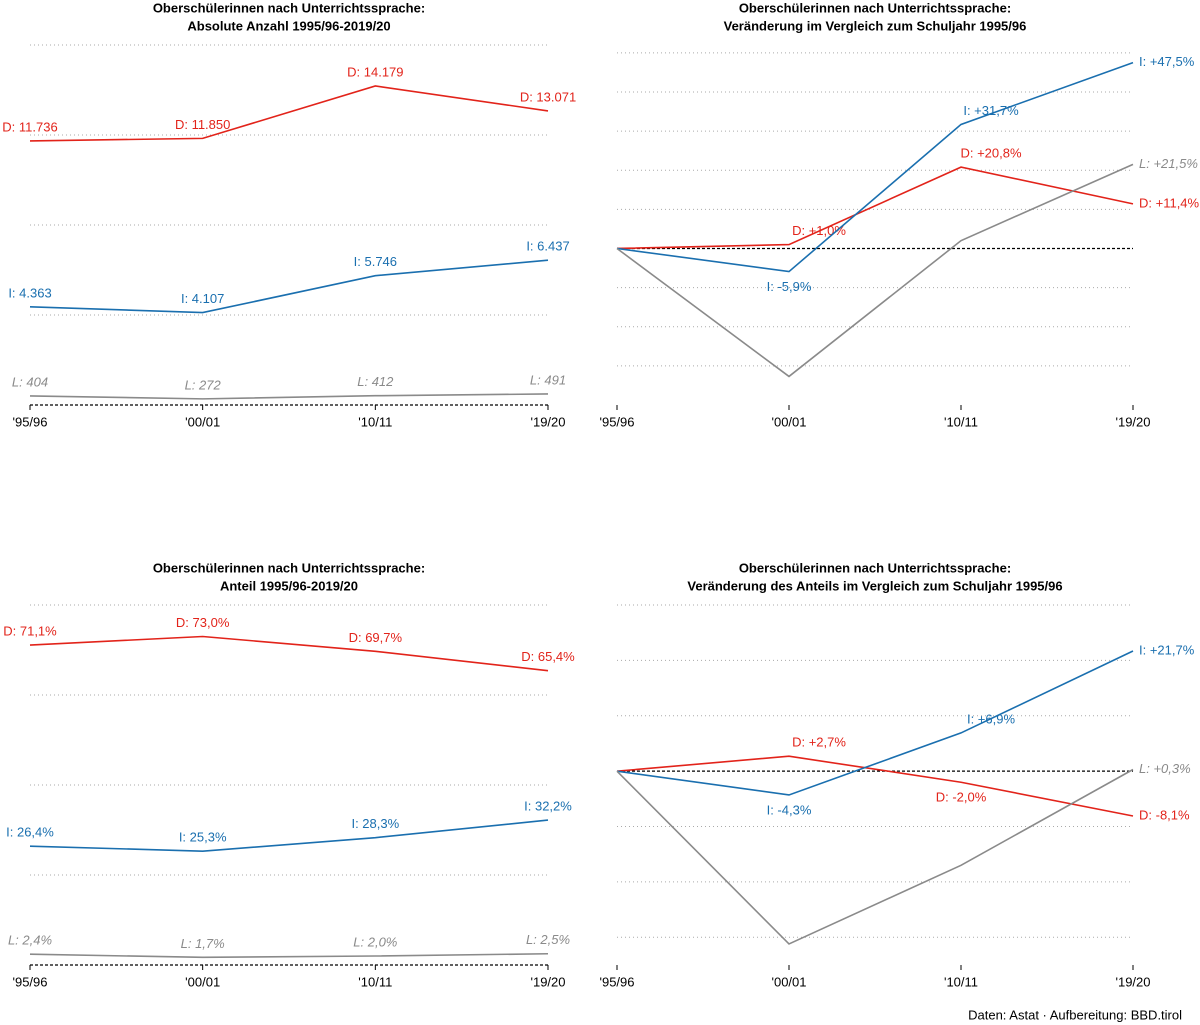  I want to click on data-label: I: 28,3%, so click(375, 823).